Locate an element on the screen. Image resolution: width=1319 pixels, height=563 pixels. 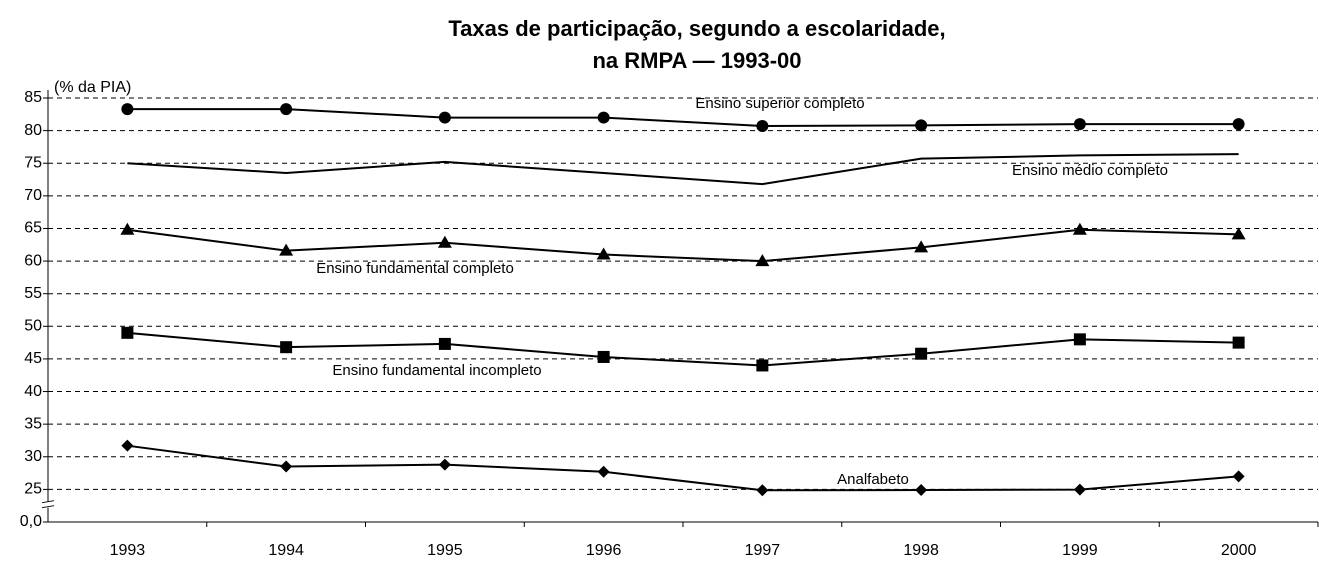
y-tick-label: 70 is located at coordinates (33, 195).